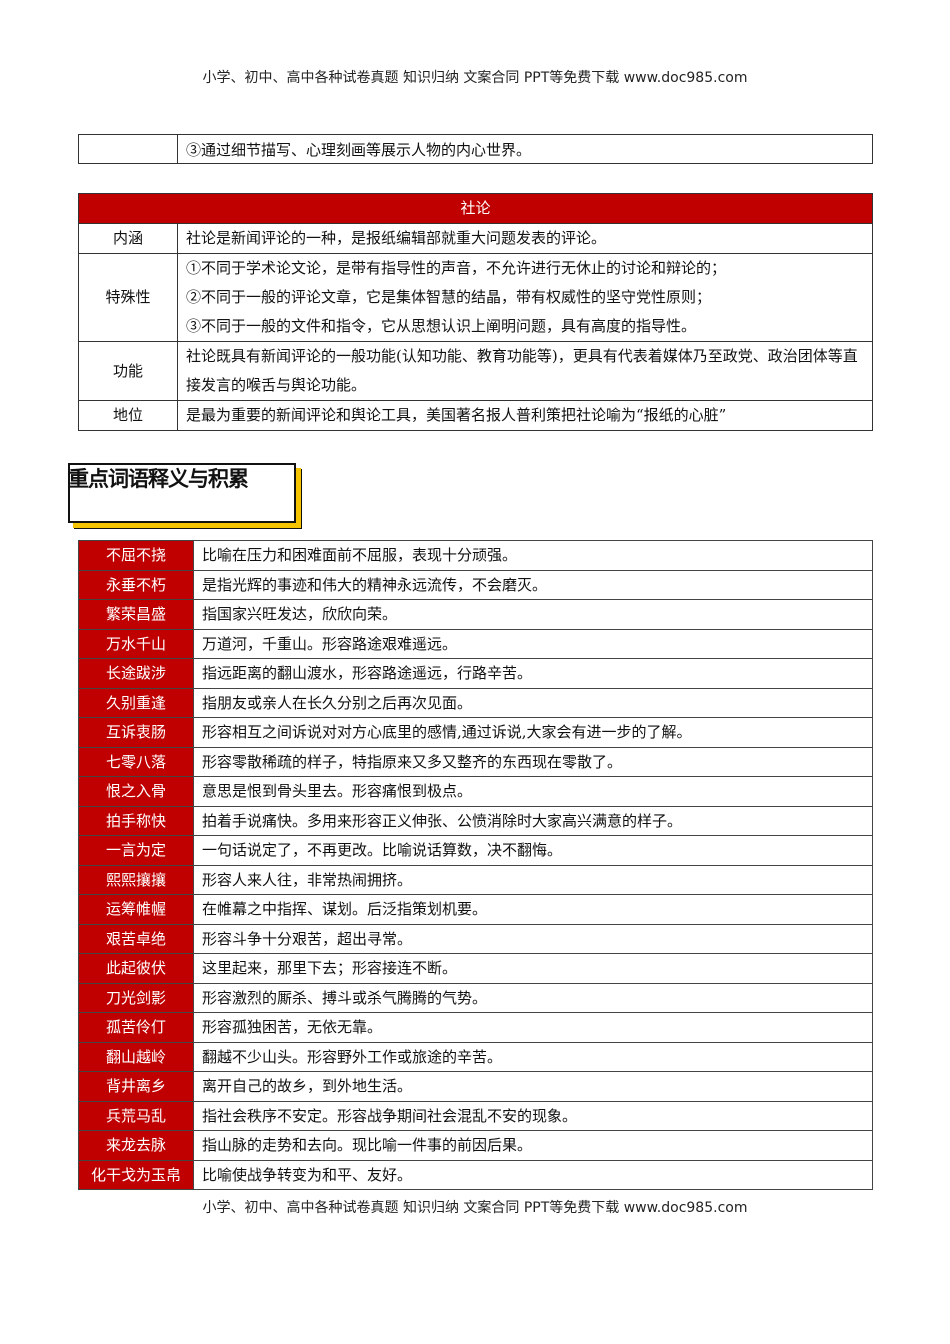  Describe the element at coordinates (158, 479) in the screenshot. I see `section-heading: 重点词语释义与积累` at that location.